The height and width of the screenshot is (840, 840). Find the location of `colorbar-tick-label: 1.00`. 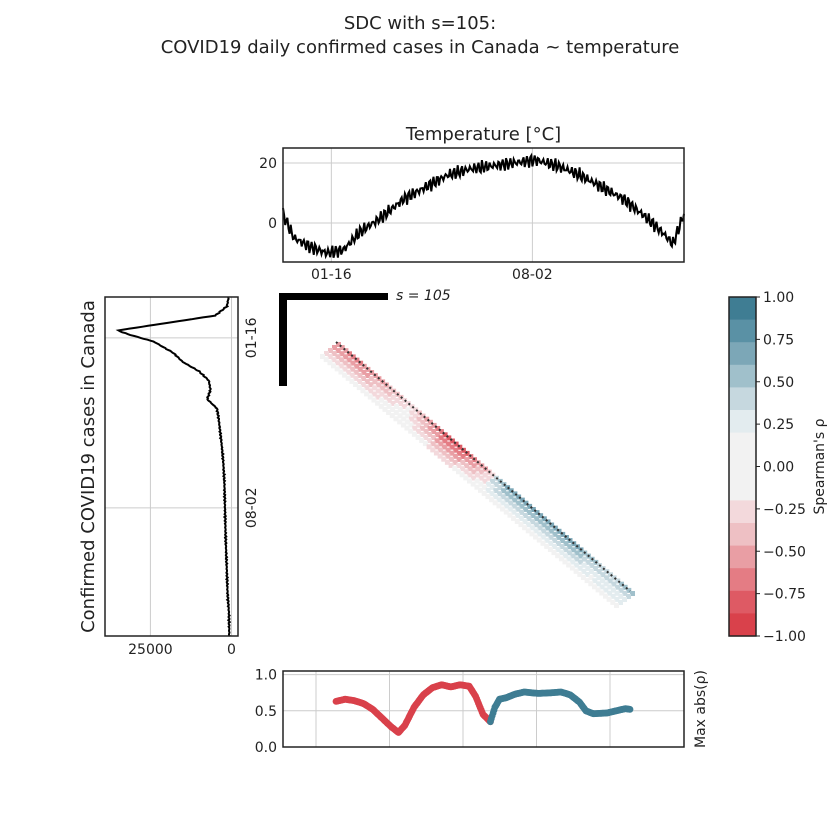

colorbar-tick-label: 1.00 is located at coordinates (778, 298).